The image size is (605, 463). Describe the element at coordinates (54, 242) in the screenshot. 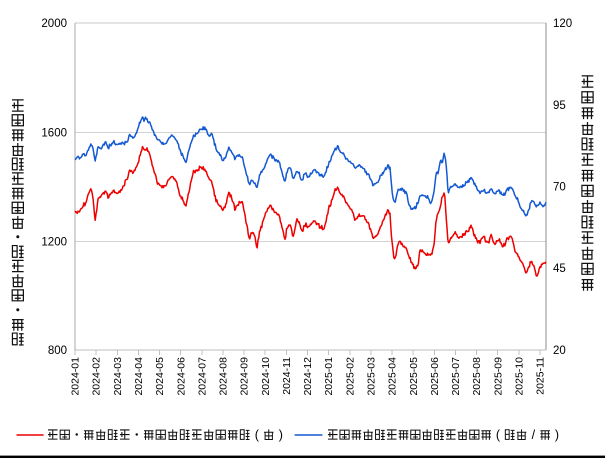

I see `svg-text: 1200` at that location.